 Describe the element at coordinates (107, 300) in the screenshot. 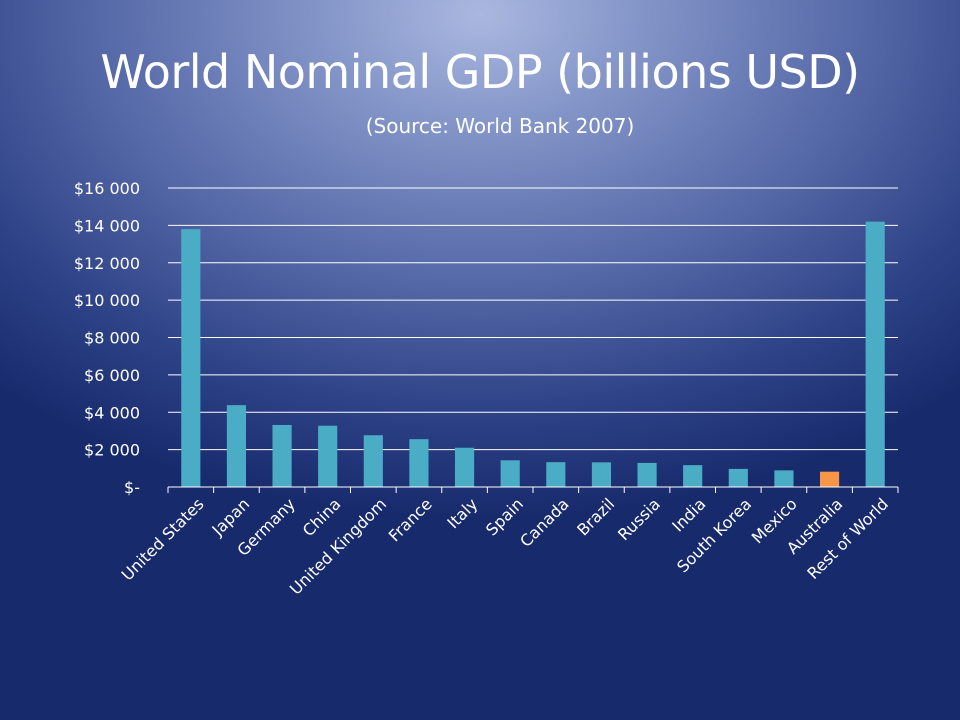

I see `y-tick-label: $10 000` at that location.